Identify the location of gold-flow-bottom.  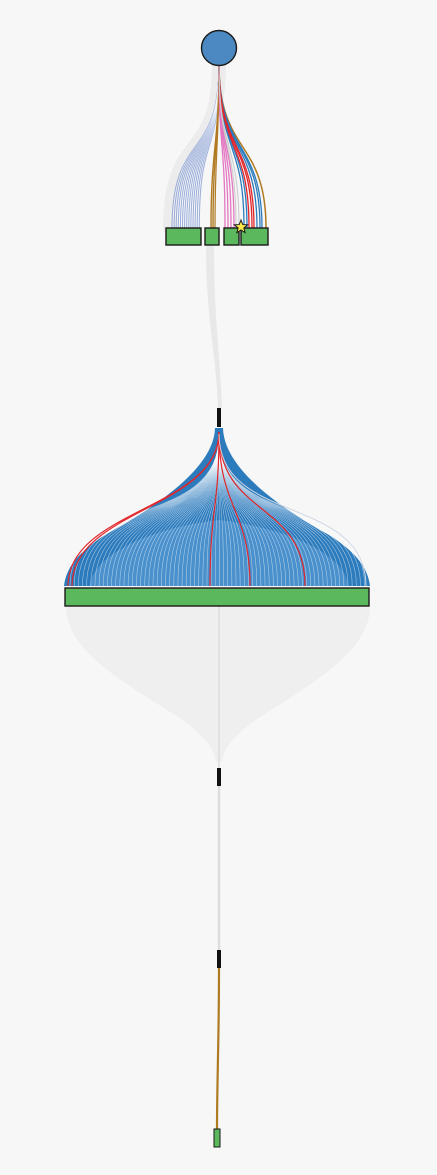
(218, 1049).